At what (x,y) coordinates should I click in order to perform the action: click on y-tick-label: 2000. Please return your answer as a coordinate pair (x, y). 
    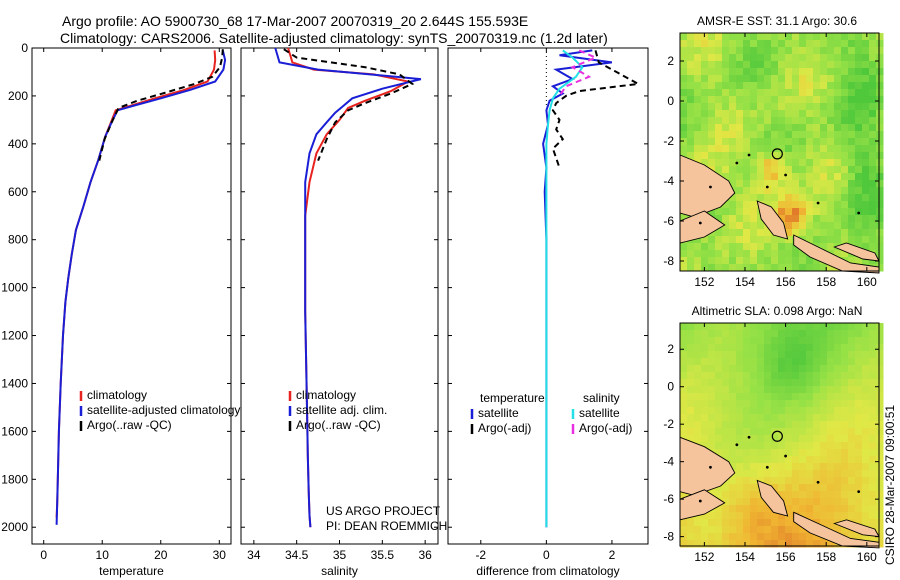
    Looking at the image, I should click on (14, 527).